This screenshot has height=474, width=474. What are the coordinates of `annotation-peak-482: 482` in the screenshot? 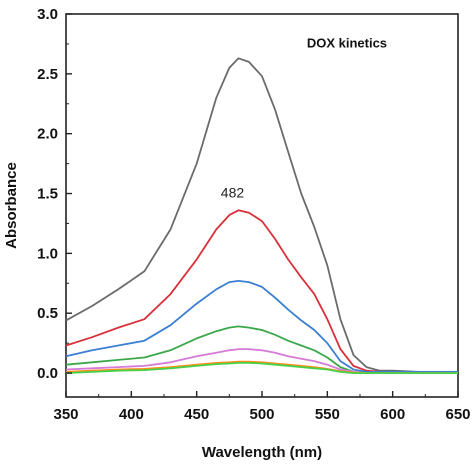 It's located at (233, 193).